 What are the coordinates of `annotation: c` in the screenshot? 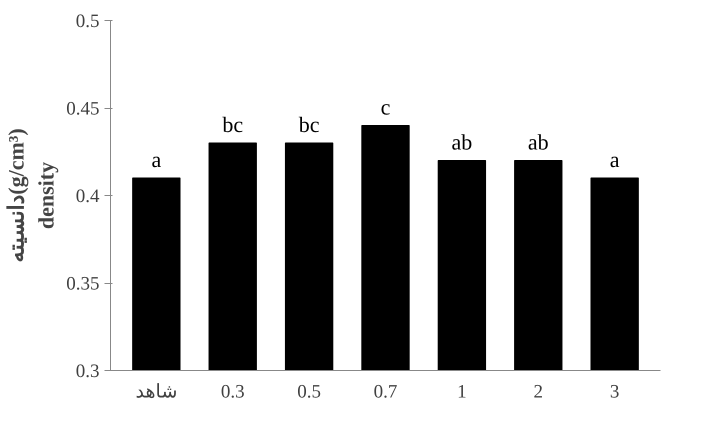 It's located at (385, 107).